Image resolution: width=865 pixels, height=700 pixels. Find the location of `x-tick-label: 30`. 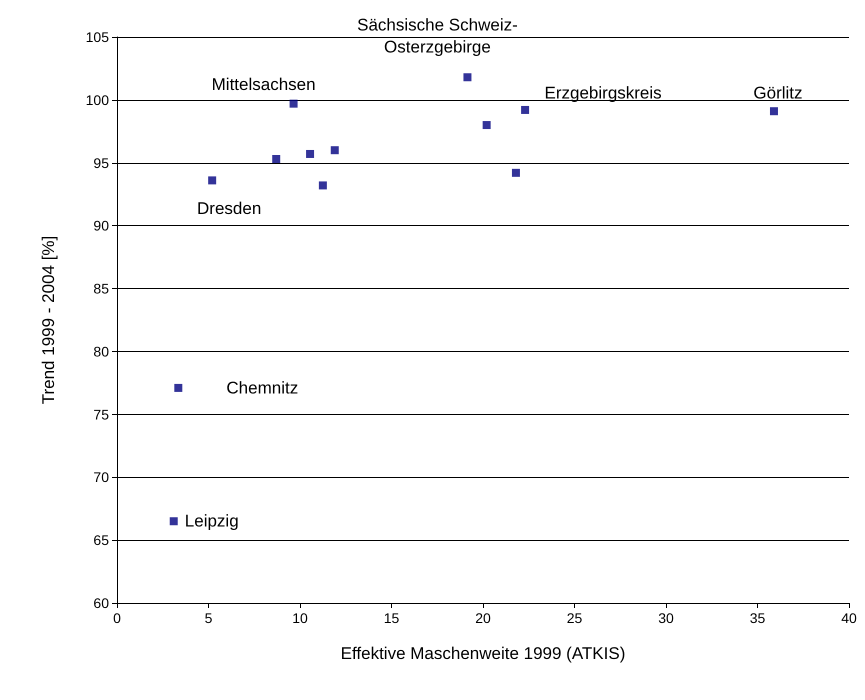

x-tick-label: 30 is located at coordinates (666, 618).